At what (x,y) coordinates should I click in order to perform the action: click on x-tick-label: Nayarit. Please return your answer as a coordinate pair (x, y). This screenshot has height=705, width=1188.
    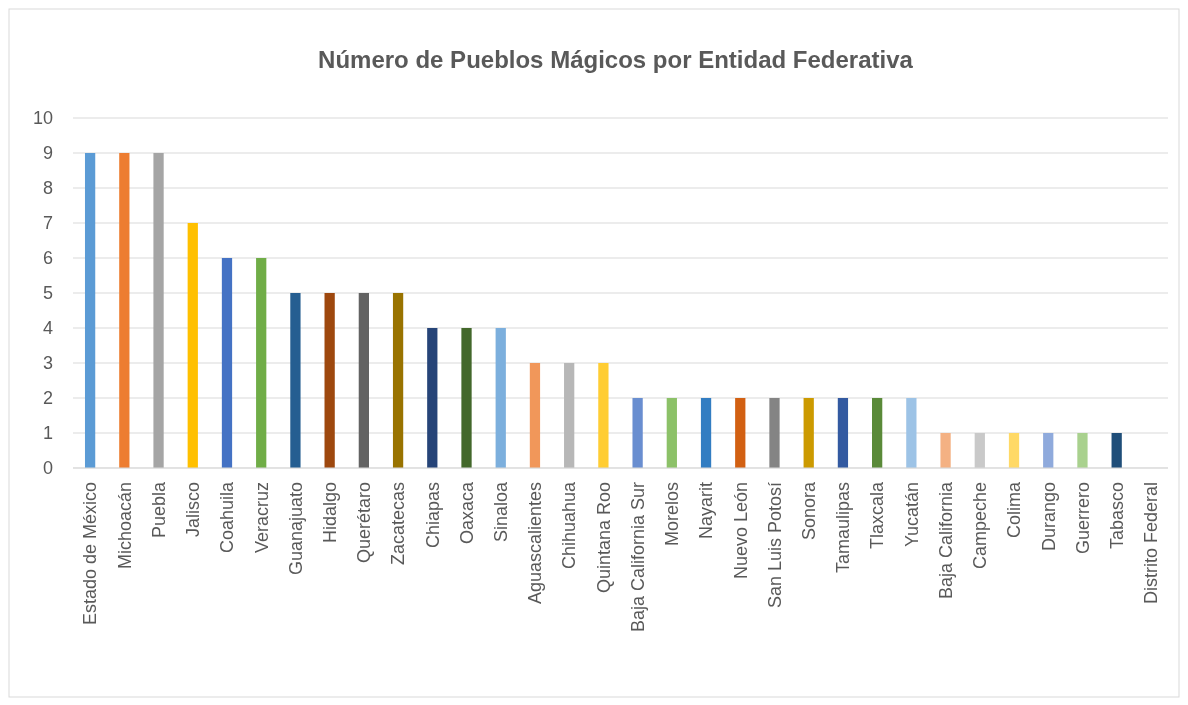
    Looking at the image, I should click on (706, 511).